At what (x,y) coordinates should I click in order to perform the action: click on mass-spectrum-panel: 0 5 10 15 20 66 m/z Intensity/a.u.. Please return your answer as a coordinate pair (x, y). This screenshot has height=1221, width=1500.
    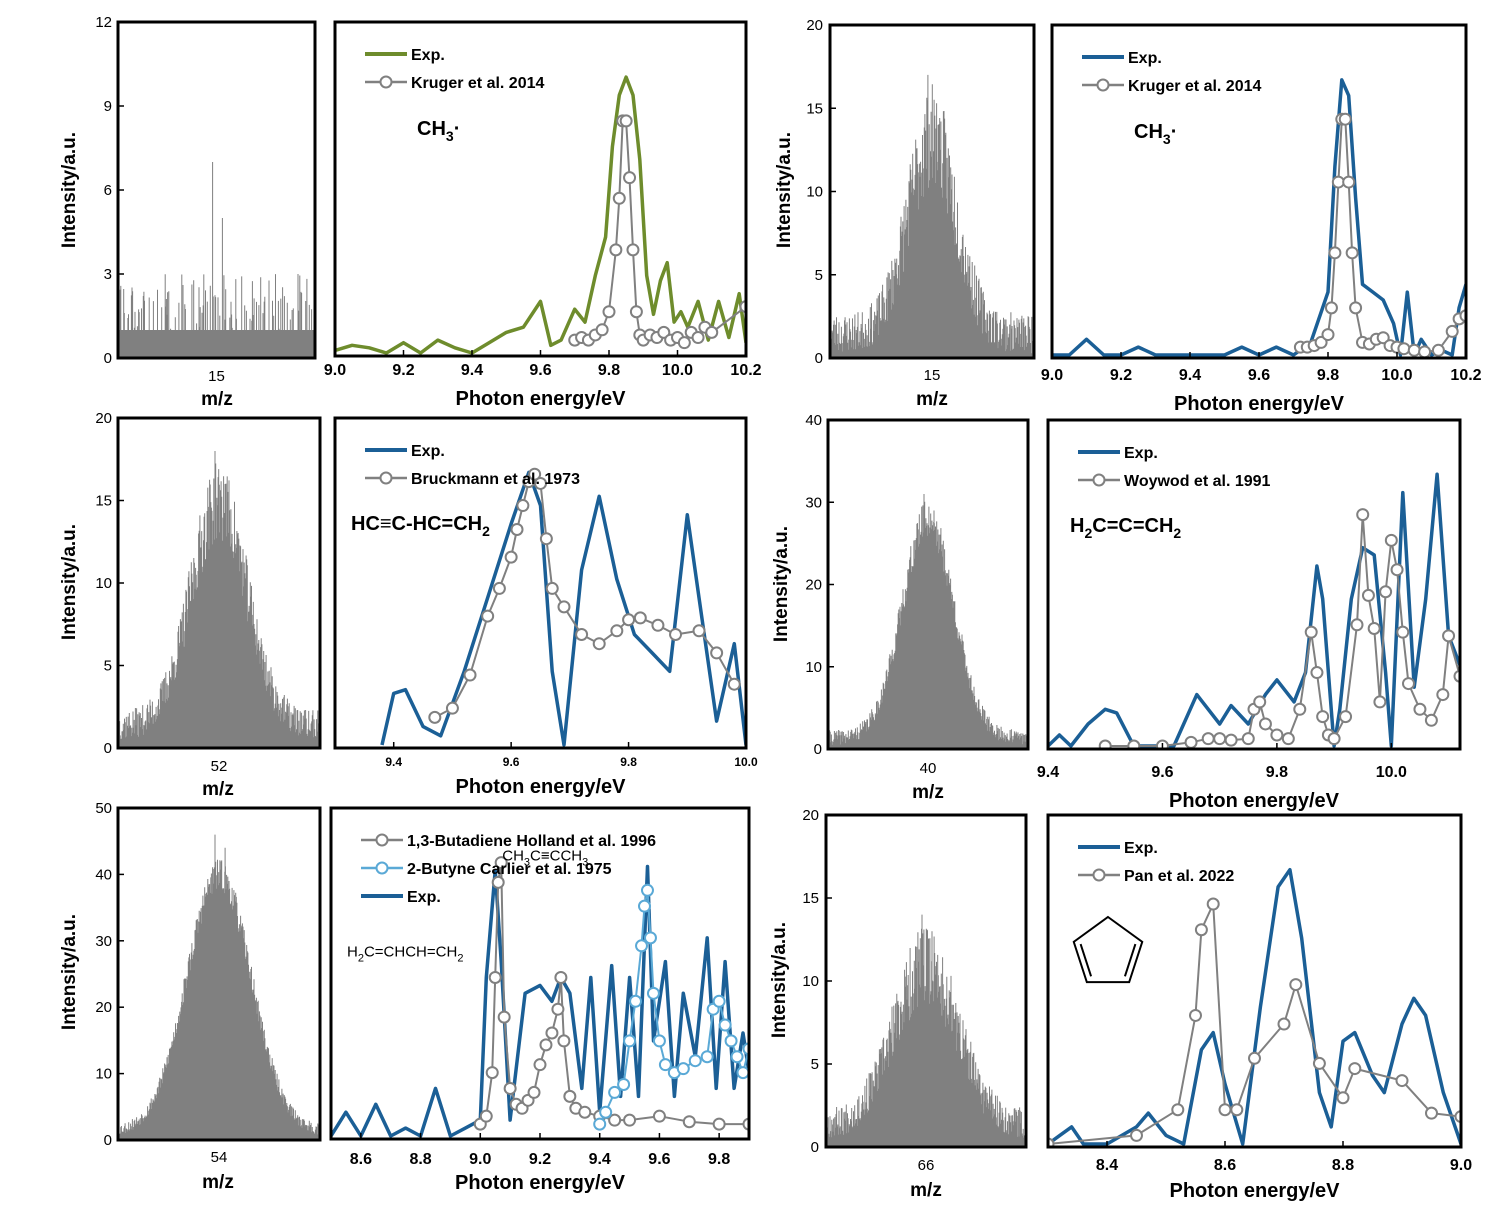
    Looking at the image, I should click on (898, 1004).